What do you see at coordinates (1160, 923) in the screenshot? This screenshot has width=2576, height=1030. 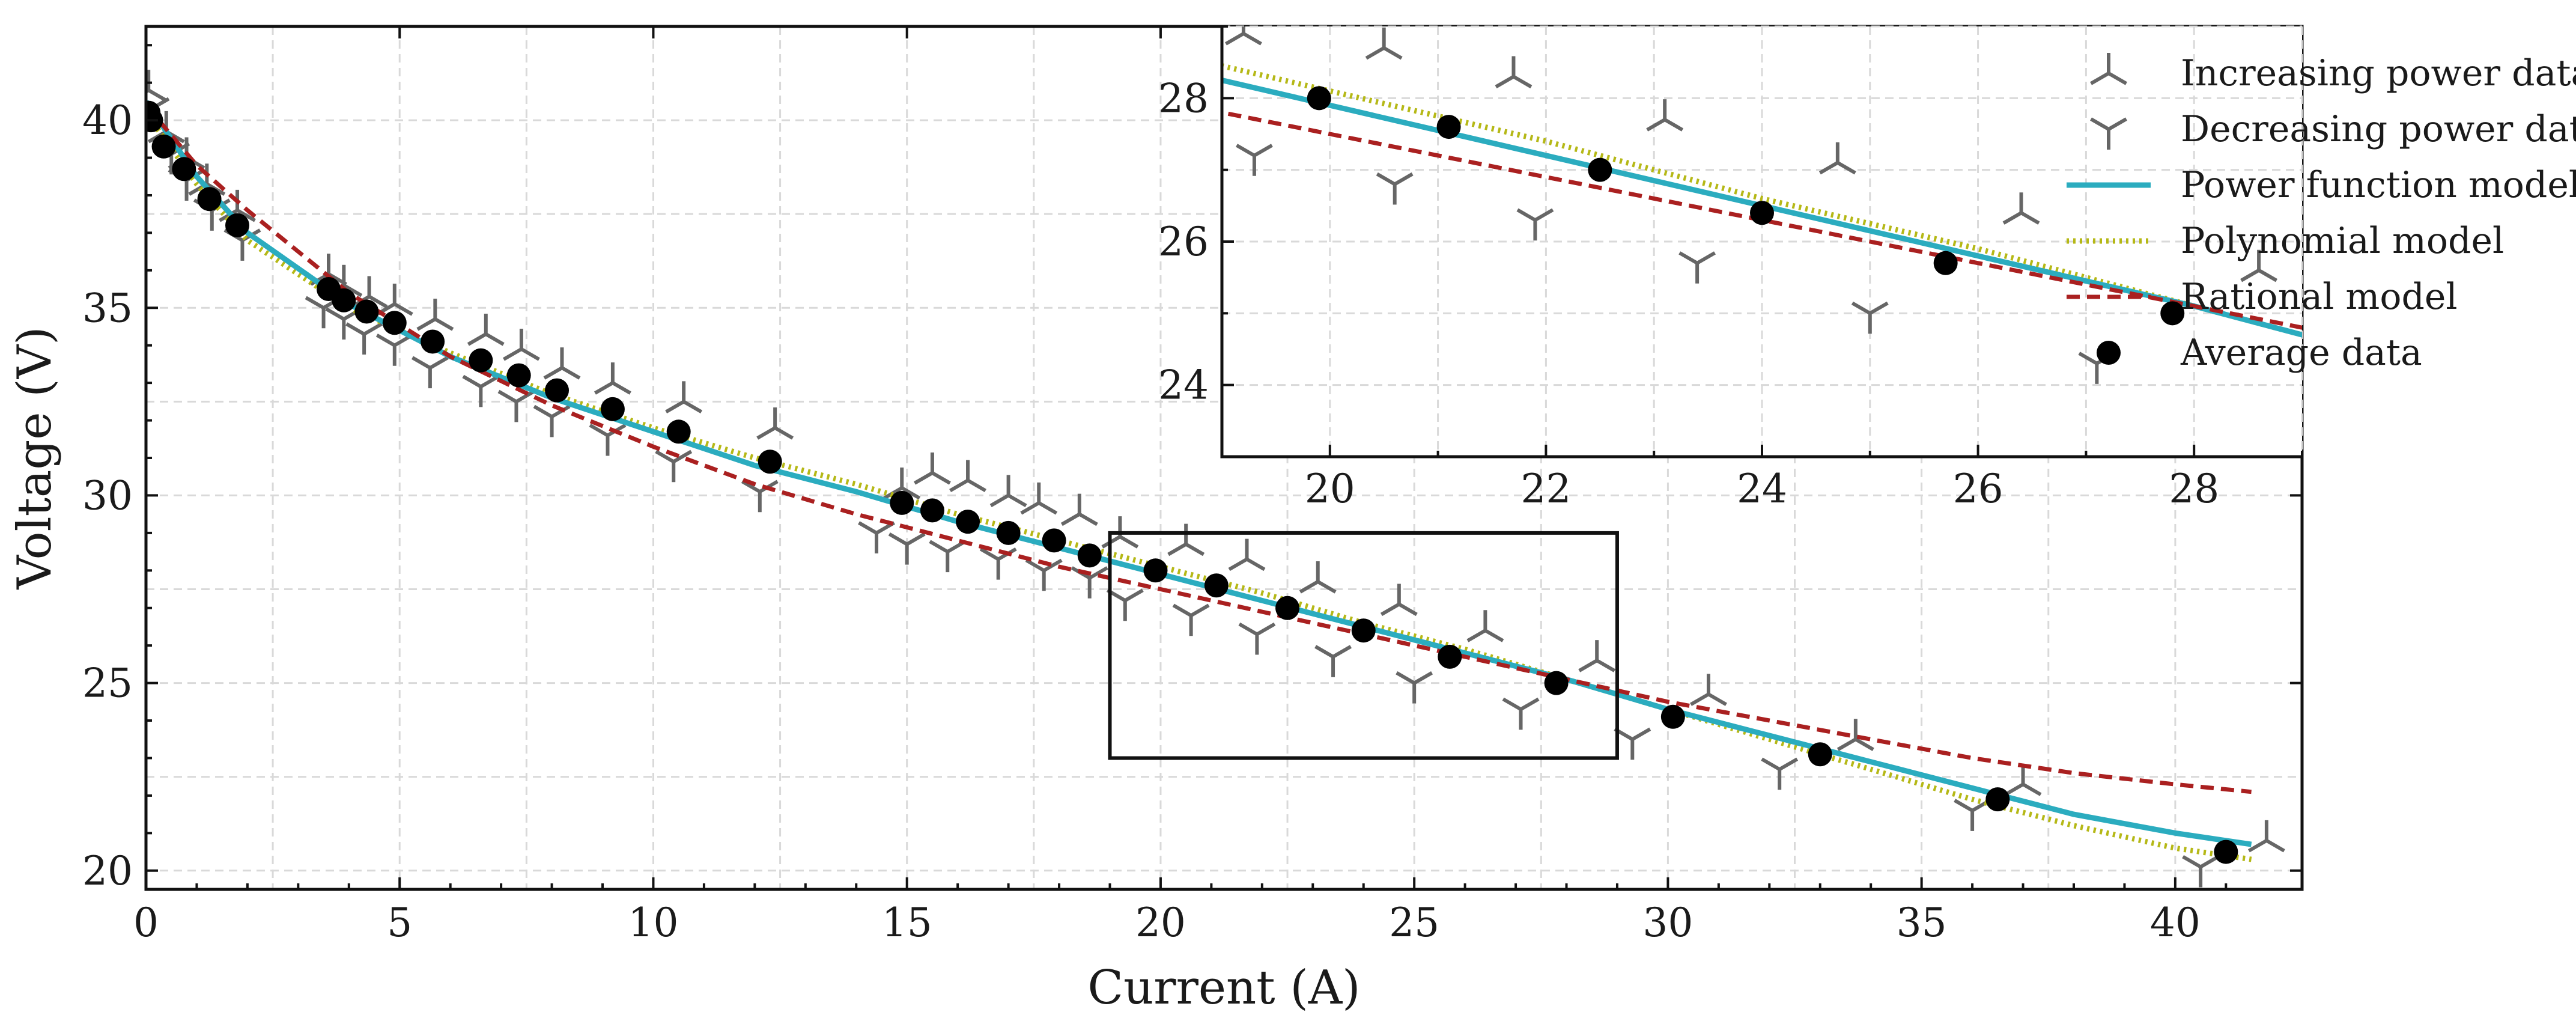 I see `x-tick-label: 20` at bounding box center [1160, 923].